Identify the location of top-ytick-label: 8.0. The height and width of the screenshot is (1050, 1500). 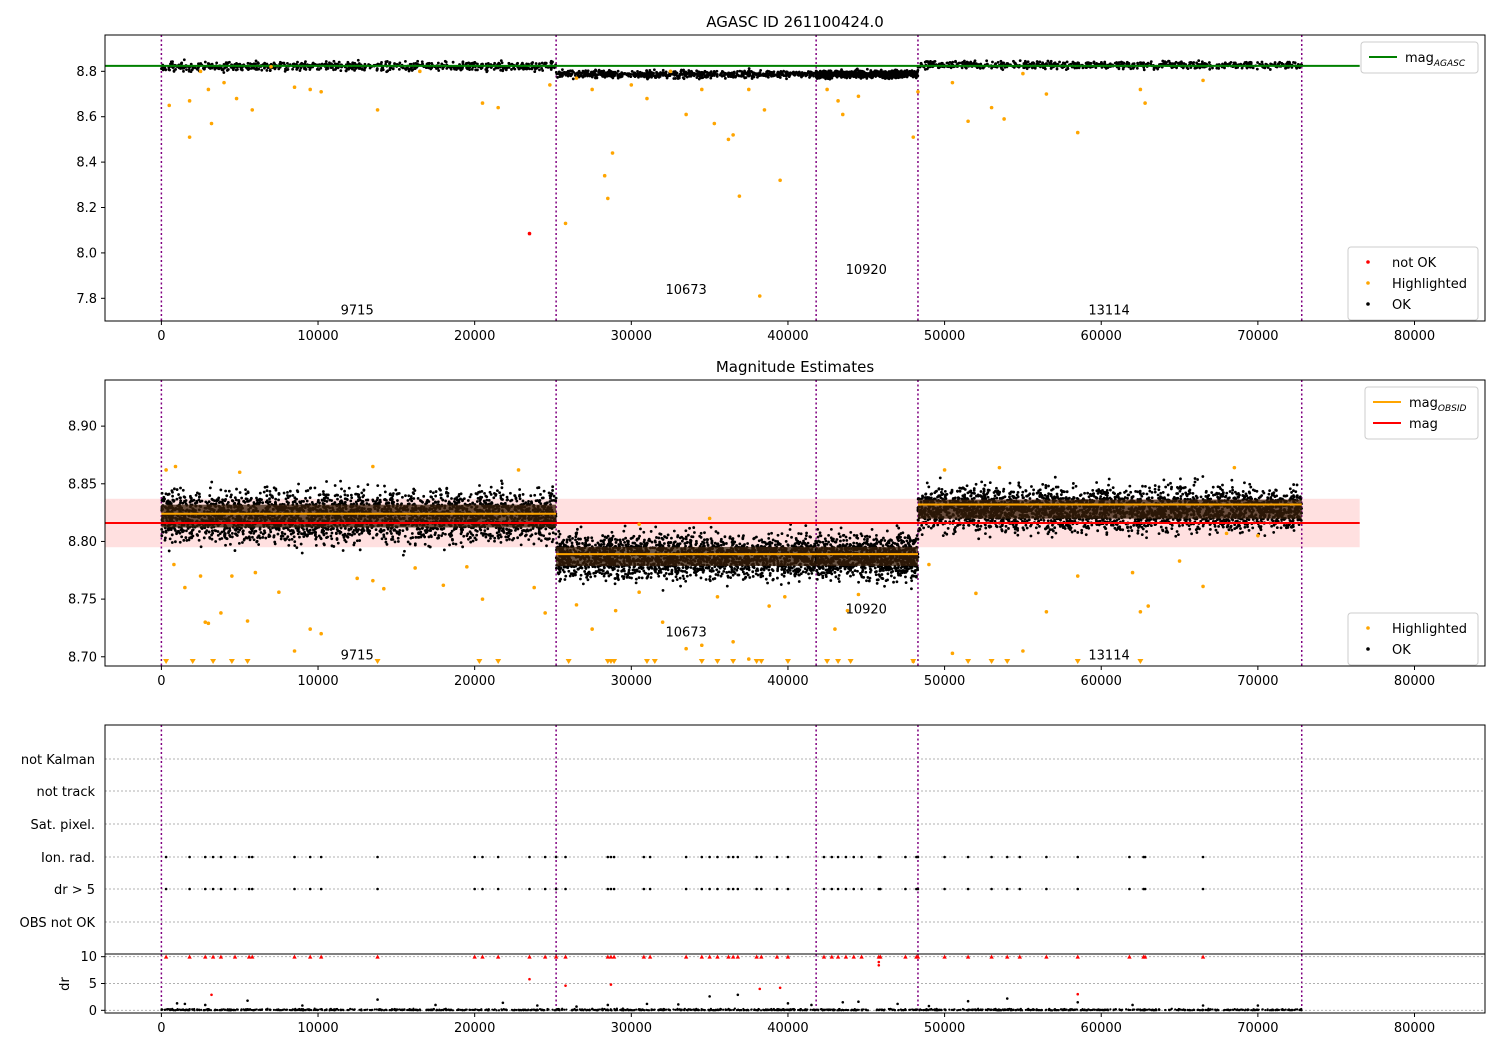
(86, 253).